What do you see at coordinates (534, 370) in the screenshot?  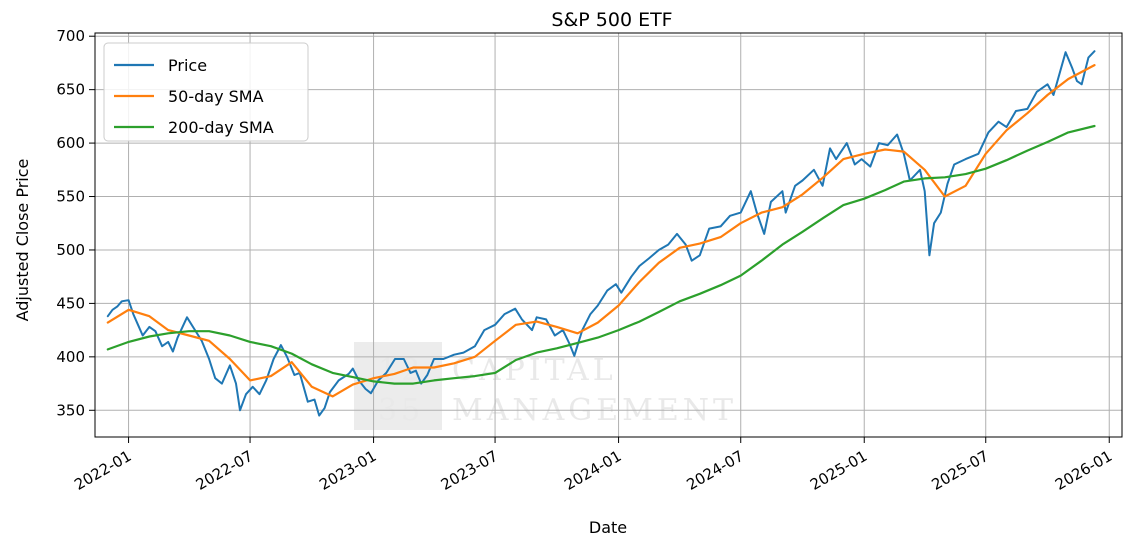 I see `svg-text: CAPITAL` at bounding box center [534, 370].